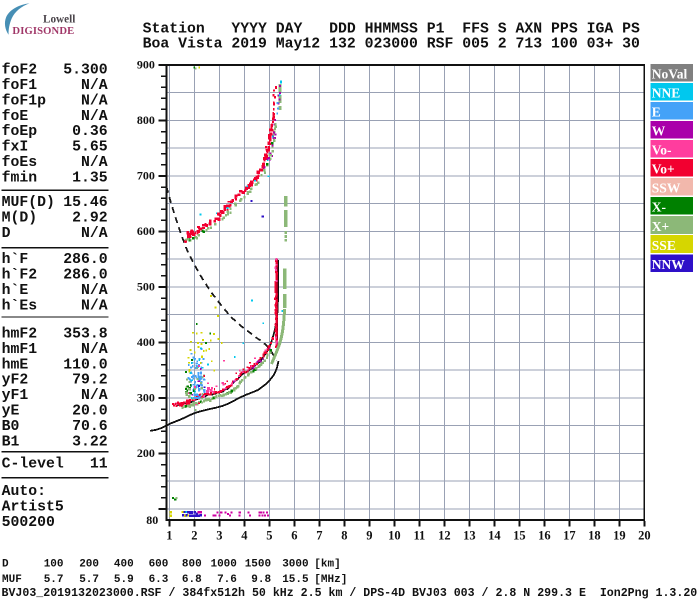  Describe the element at coordinates (227, 580) in the screenshot. I see `svg-text: 7.6` at that location.